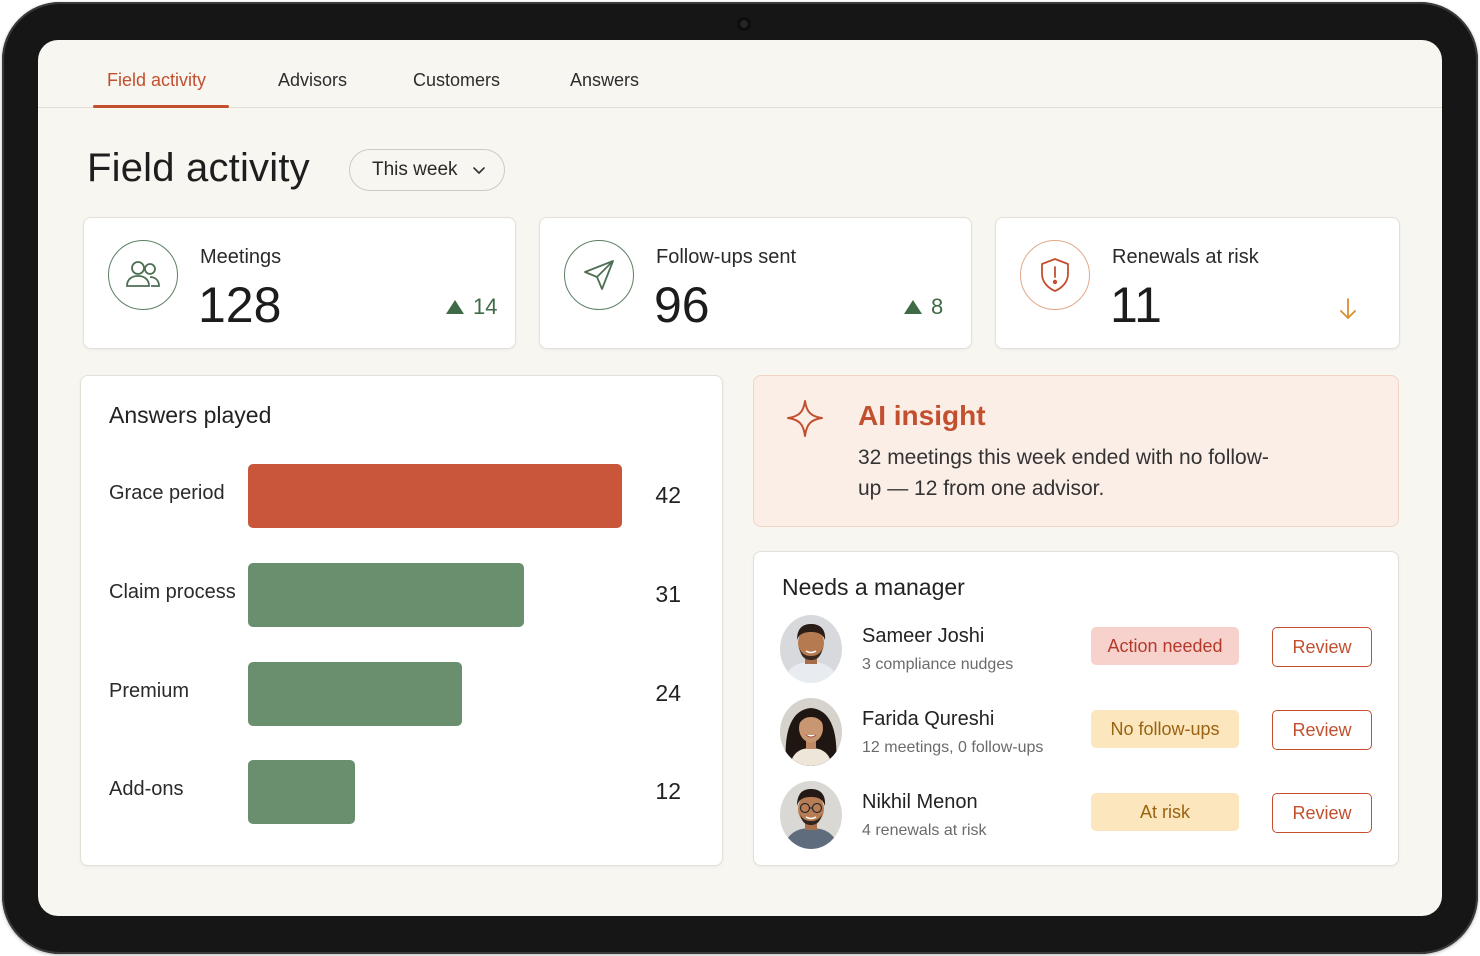 The width and height of the screenshot is (1480, 956). What do you see at coordinates (937, 306) in the screenshot?
I see `kpi-delta-value: 8` at bounding box center [937, 306].